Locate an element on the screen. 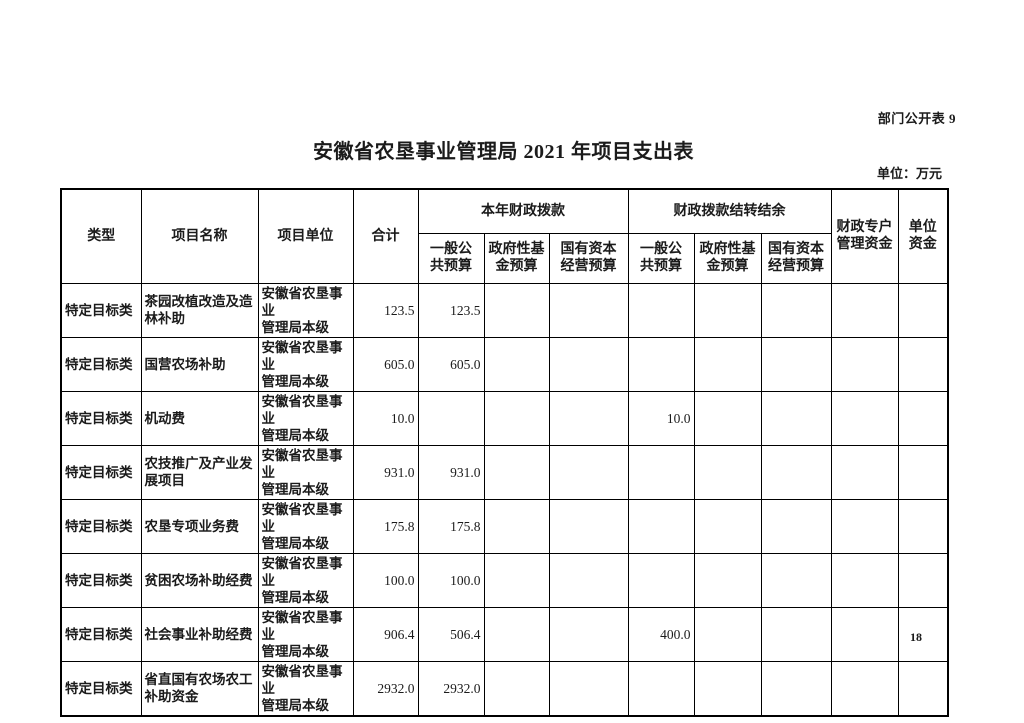 The image size is (1024, 723). col-header-total: 合计 is located at coordinates (385, 236).